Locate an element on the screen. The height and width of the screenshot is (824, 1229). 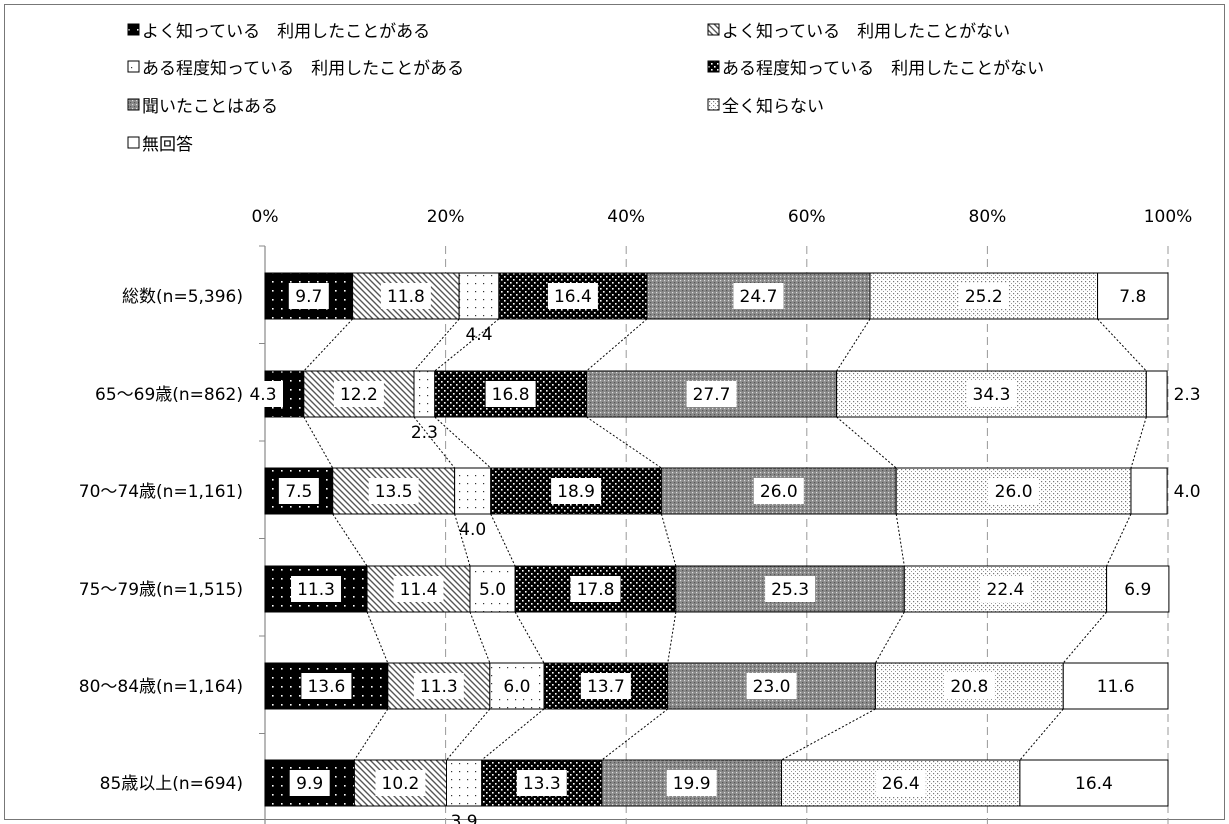
value-label: 13.3 is located at coordinates (542, 784).